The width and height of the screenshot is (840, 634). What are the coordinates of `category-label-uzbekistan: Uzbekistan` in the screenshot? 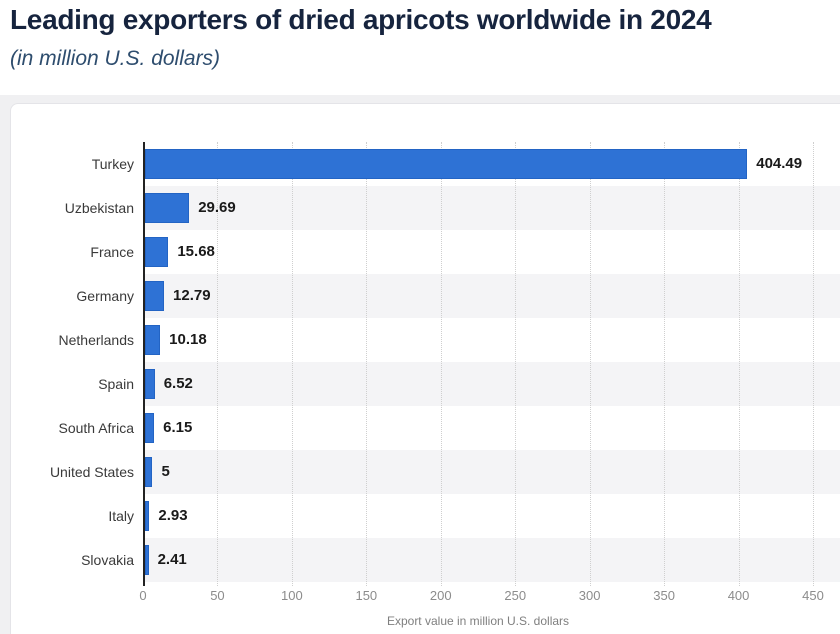 It's located at (99, 208).